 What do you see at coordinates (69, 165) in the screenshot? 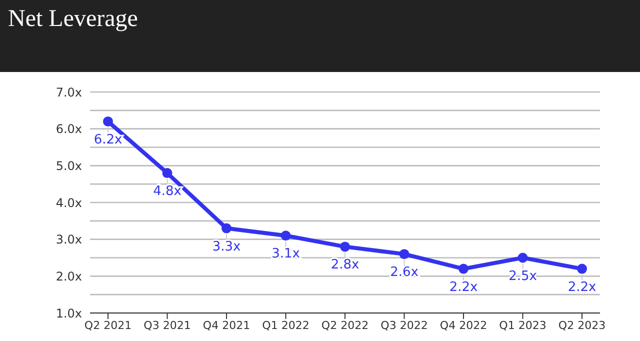
I see `y-tick-label: 5.0x` at bounding box center [69, 165].